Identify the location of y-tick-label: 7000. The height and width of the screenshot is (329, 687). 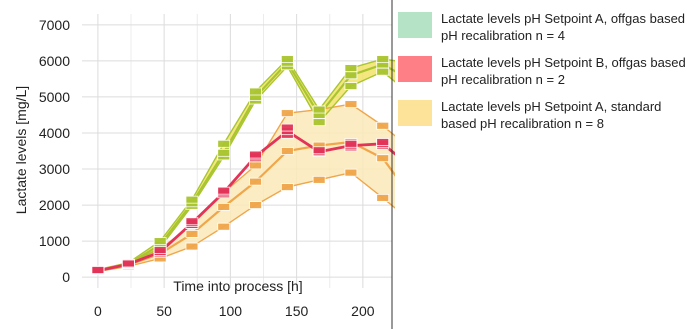
(54, 25).